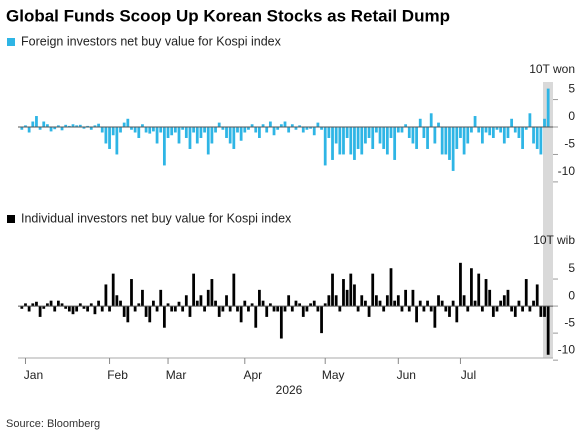 This screenshot has height=442, width=588. What do you see at coordinates (333, 375) in the screenshot?
I see `x-tick-label: May` at bounding box center [333, 375].